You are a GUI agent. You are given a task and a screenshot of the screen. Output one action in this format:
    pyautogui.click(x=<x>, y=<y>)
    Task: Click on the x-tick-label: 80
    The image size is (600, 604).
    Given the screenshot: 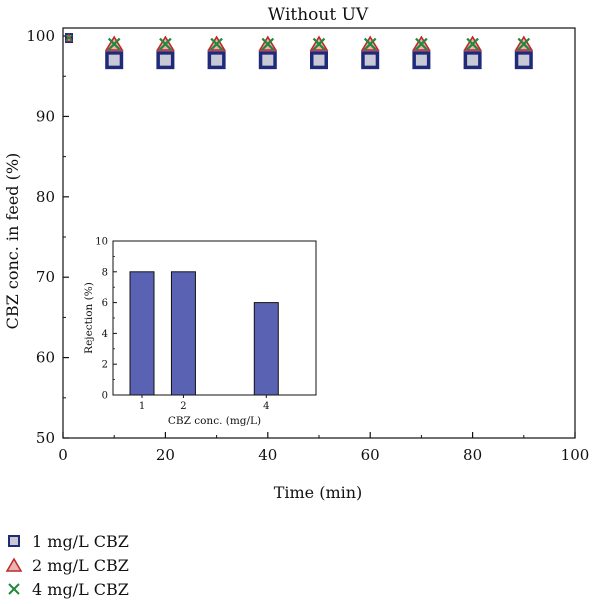 What is the action you would take?
    pyautogui.click(x=472, y=455)
    